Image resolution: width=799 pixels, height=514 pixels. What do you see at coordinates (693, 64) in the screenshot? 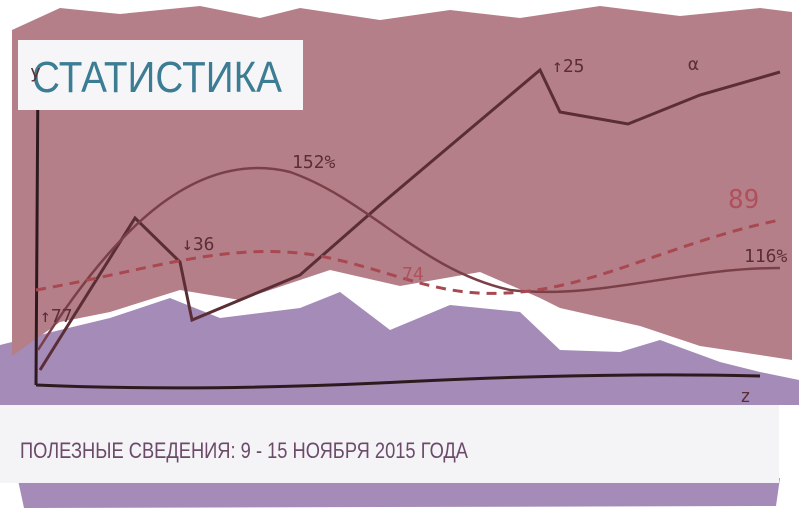
I see `label-alpha: α` at bounding box center [693, 64].